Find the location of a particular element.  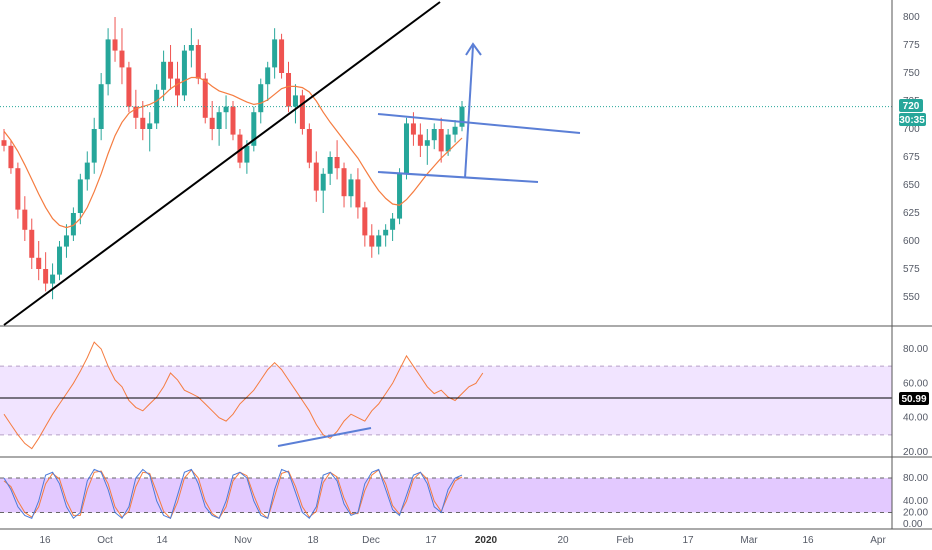

price-tick-label: 625 is located at coordinates (911, 213).